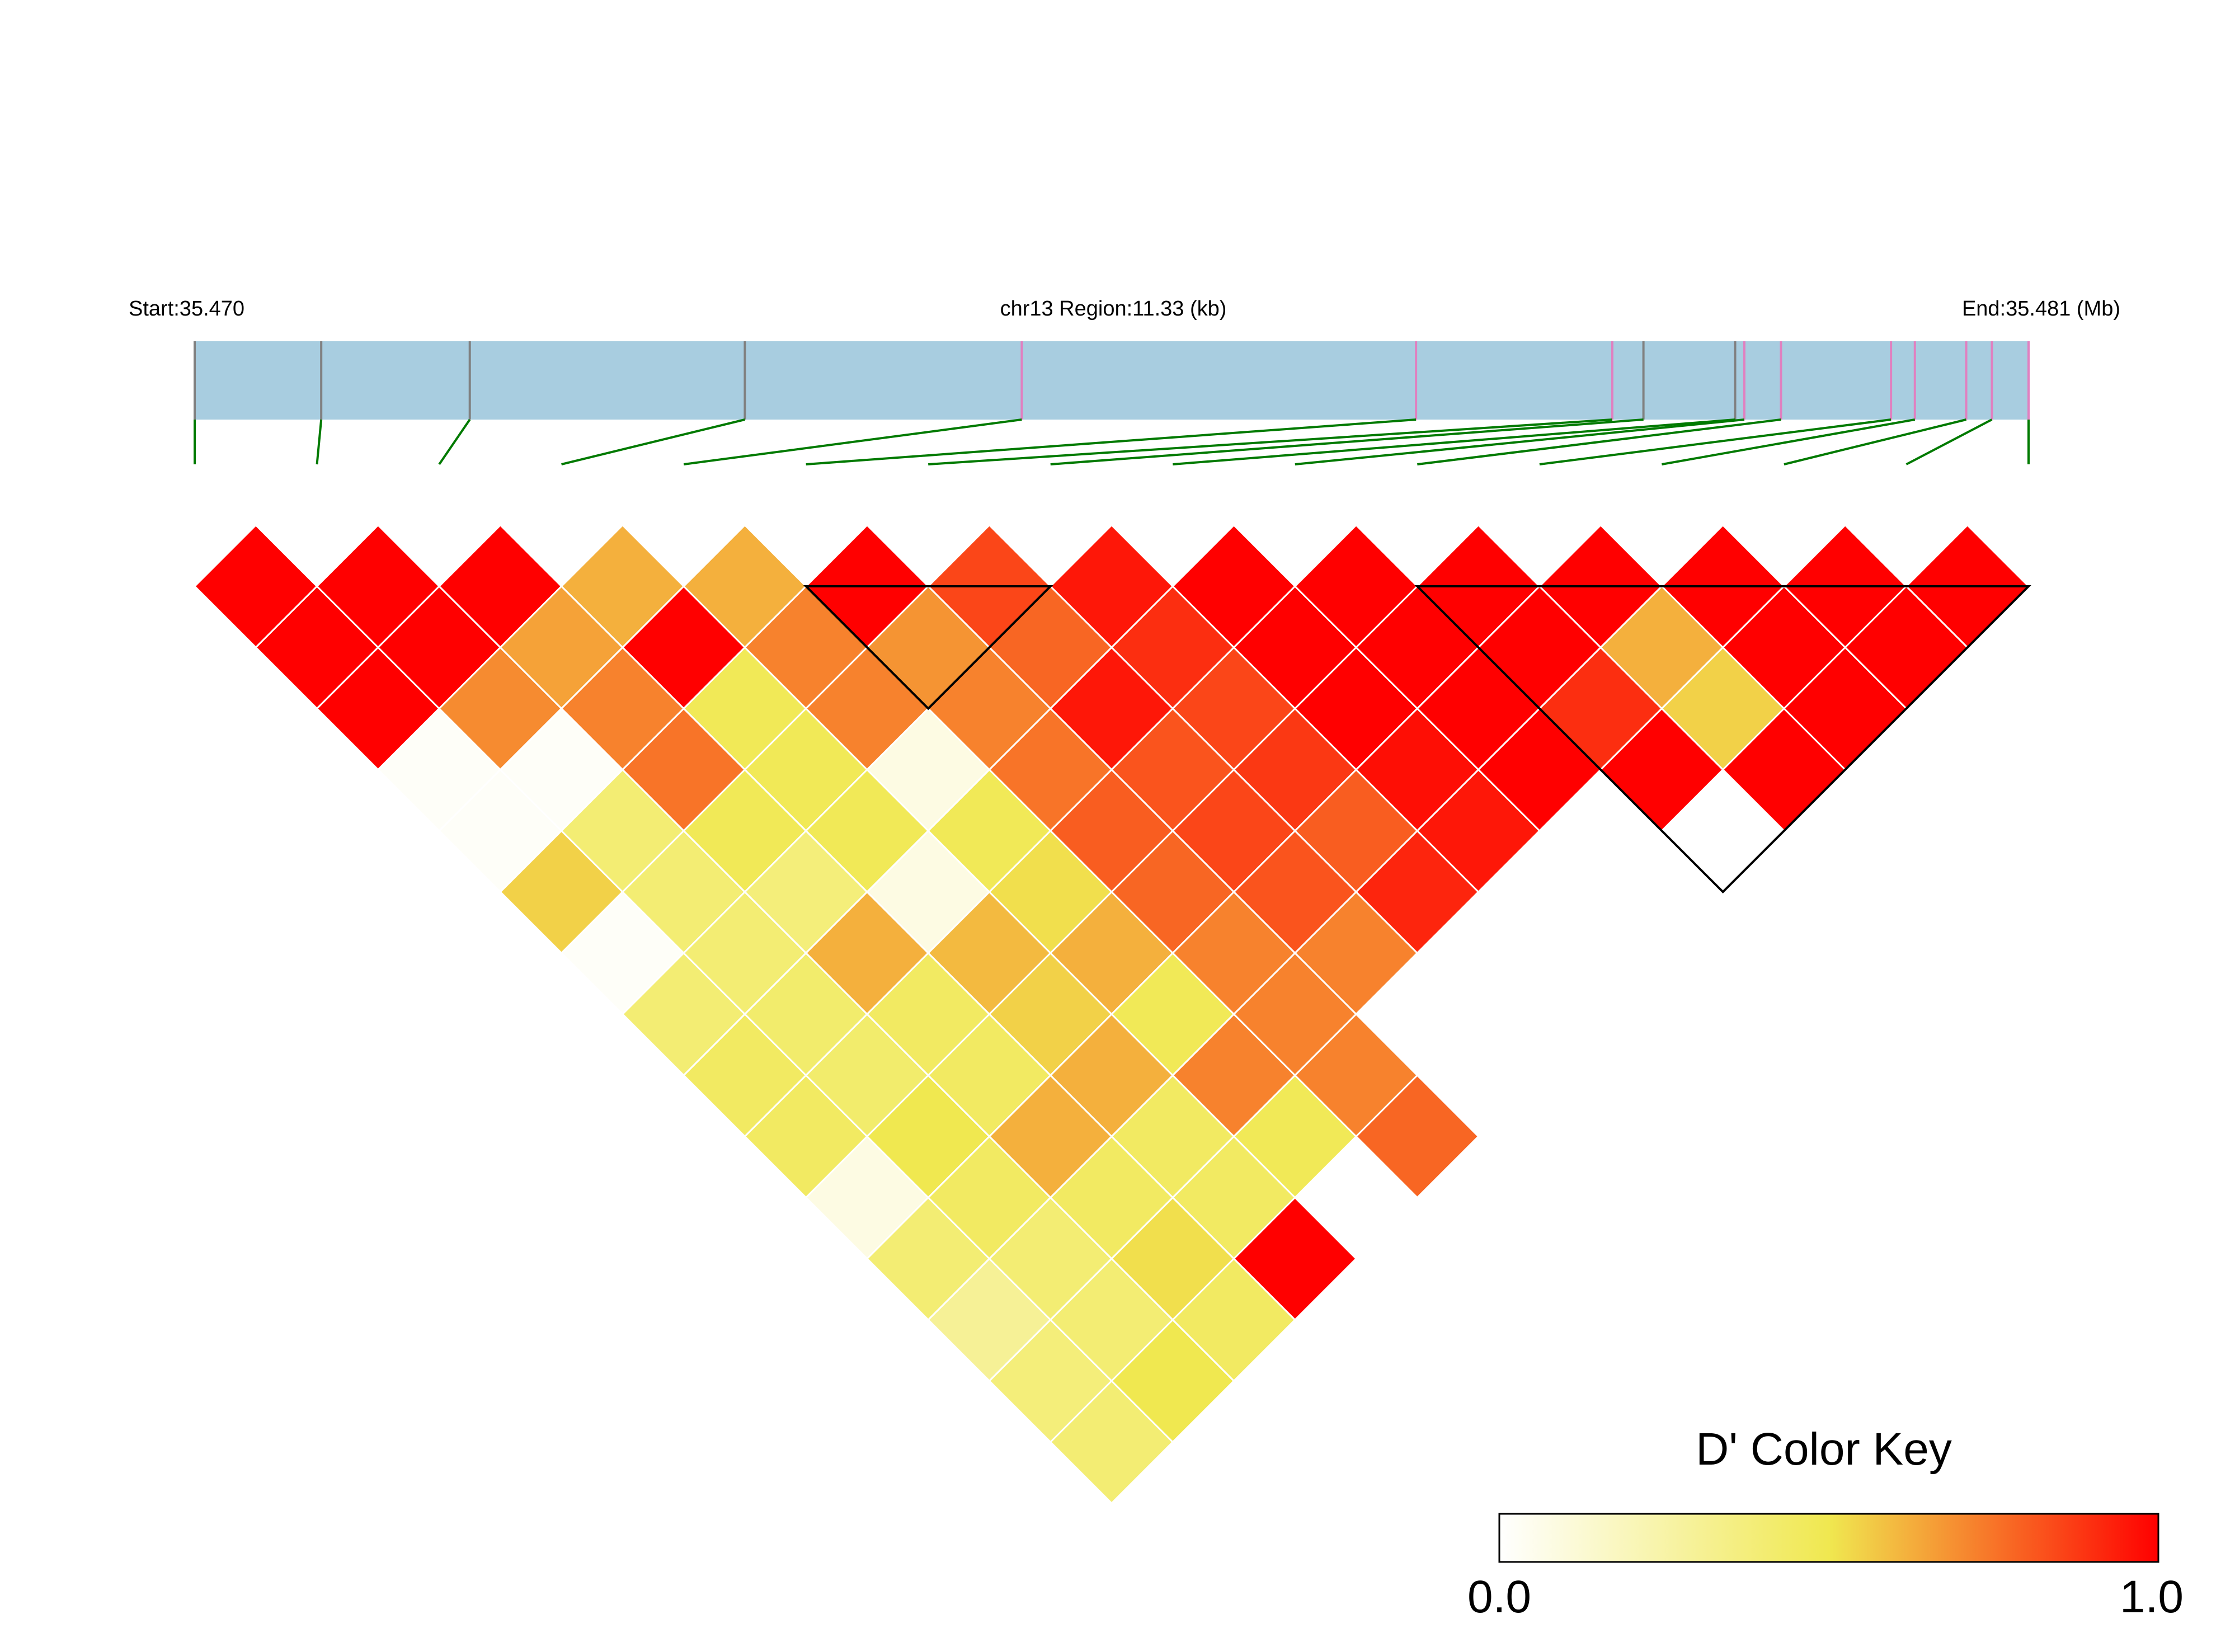 The height and width of the screenshot is (1652, 2235). What do you see at coordinates (186, 309) in the screenshot?
I see `region-start-label: Start:35.470` at bounding box center [186, 309].